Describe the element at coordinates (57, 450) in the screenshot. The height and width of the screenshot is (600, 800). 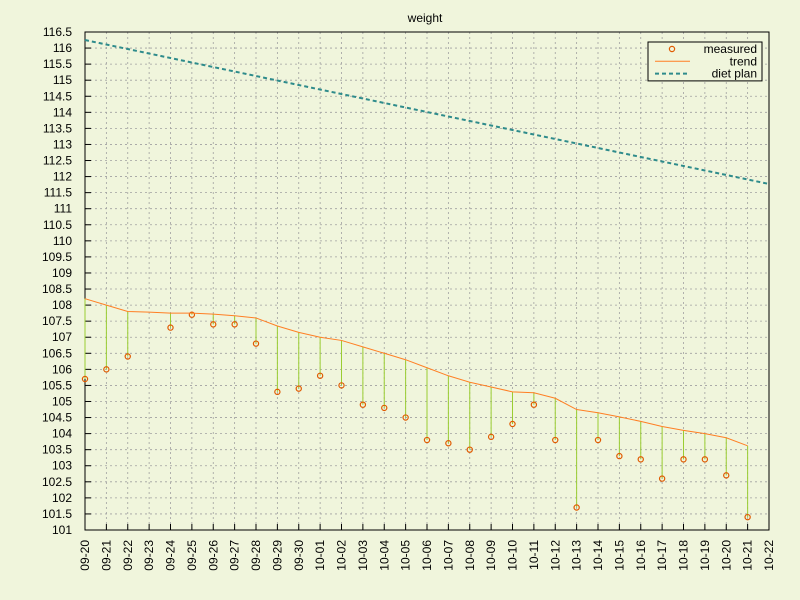
I see `y-tick-label: 103.5` at that location.